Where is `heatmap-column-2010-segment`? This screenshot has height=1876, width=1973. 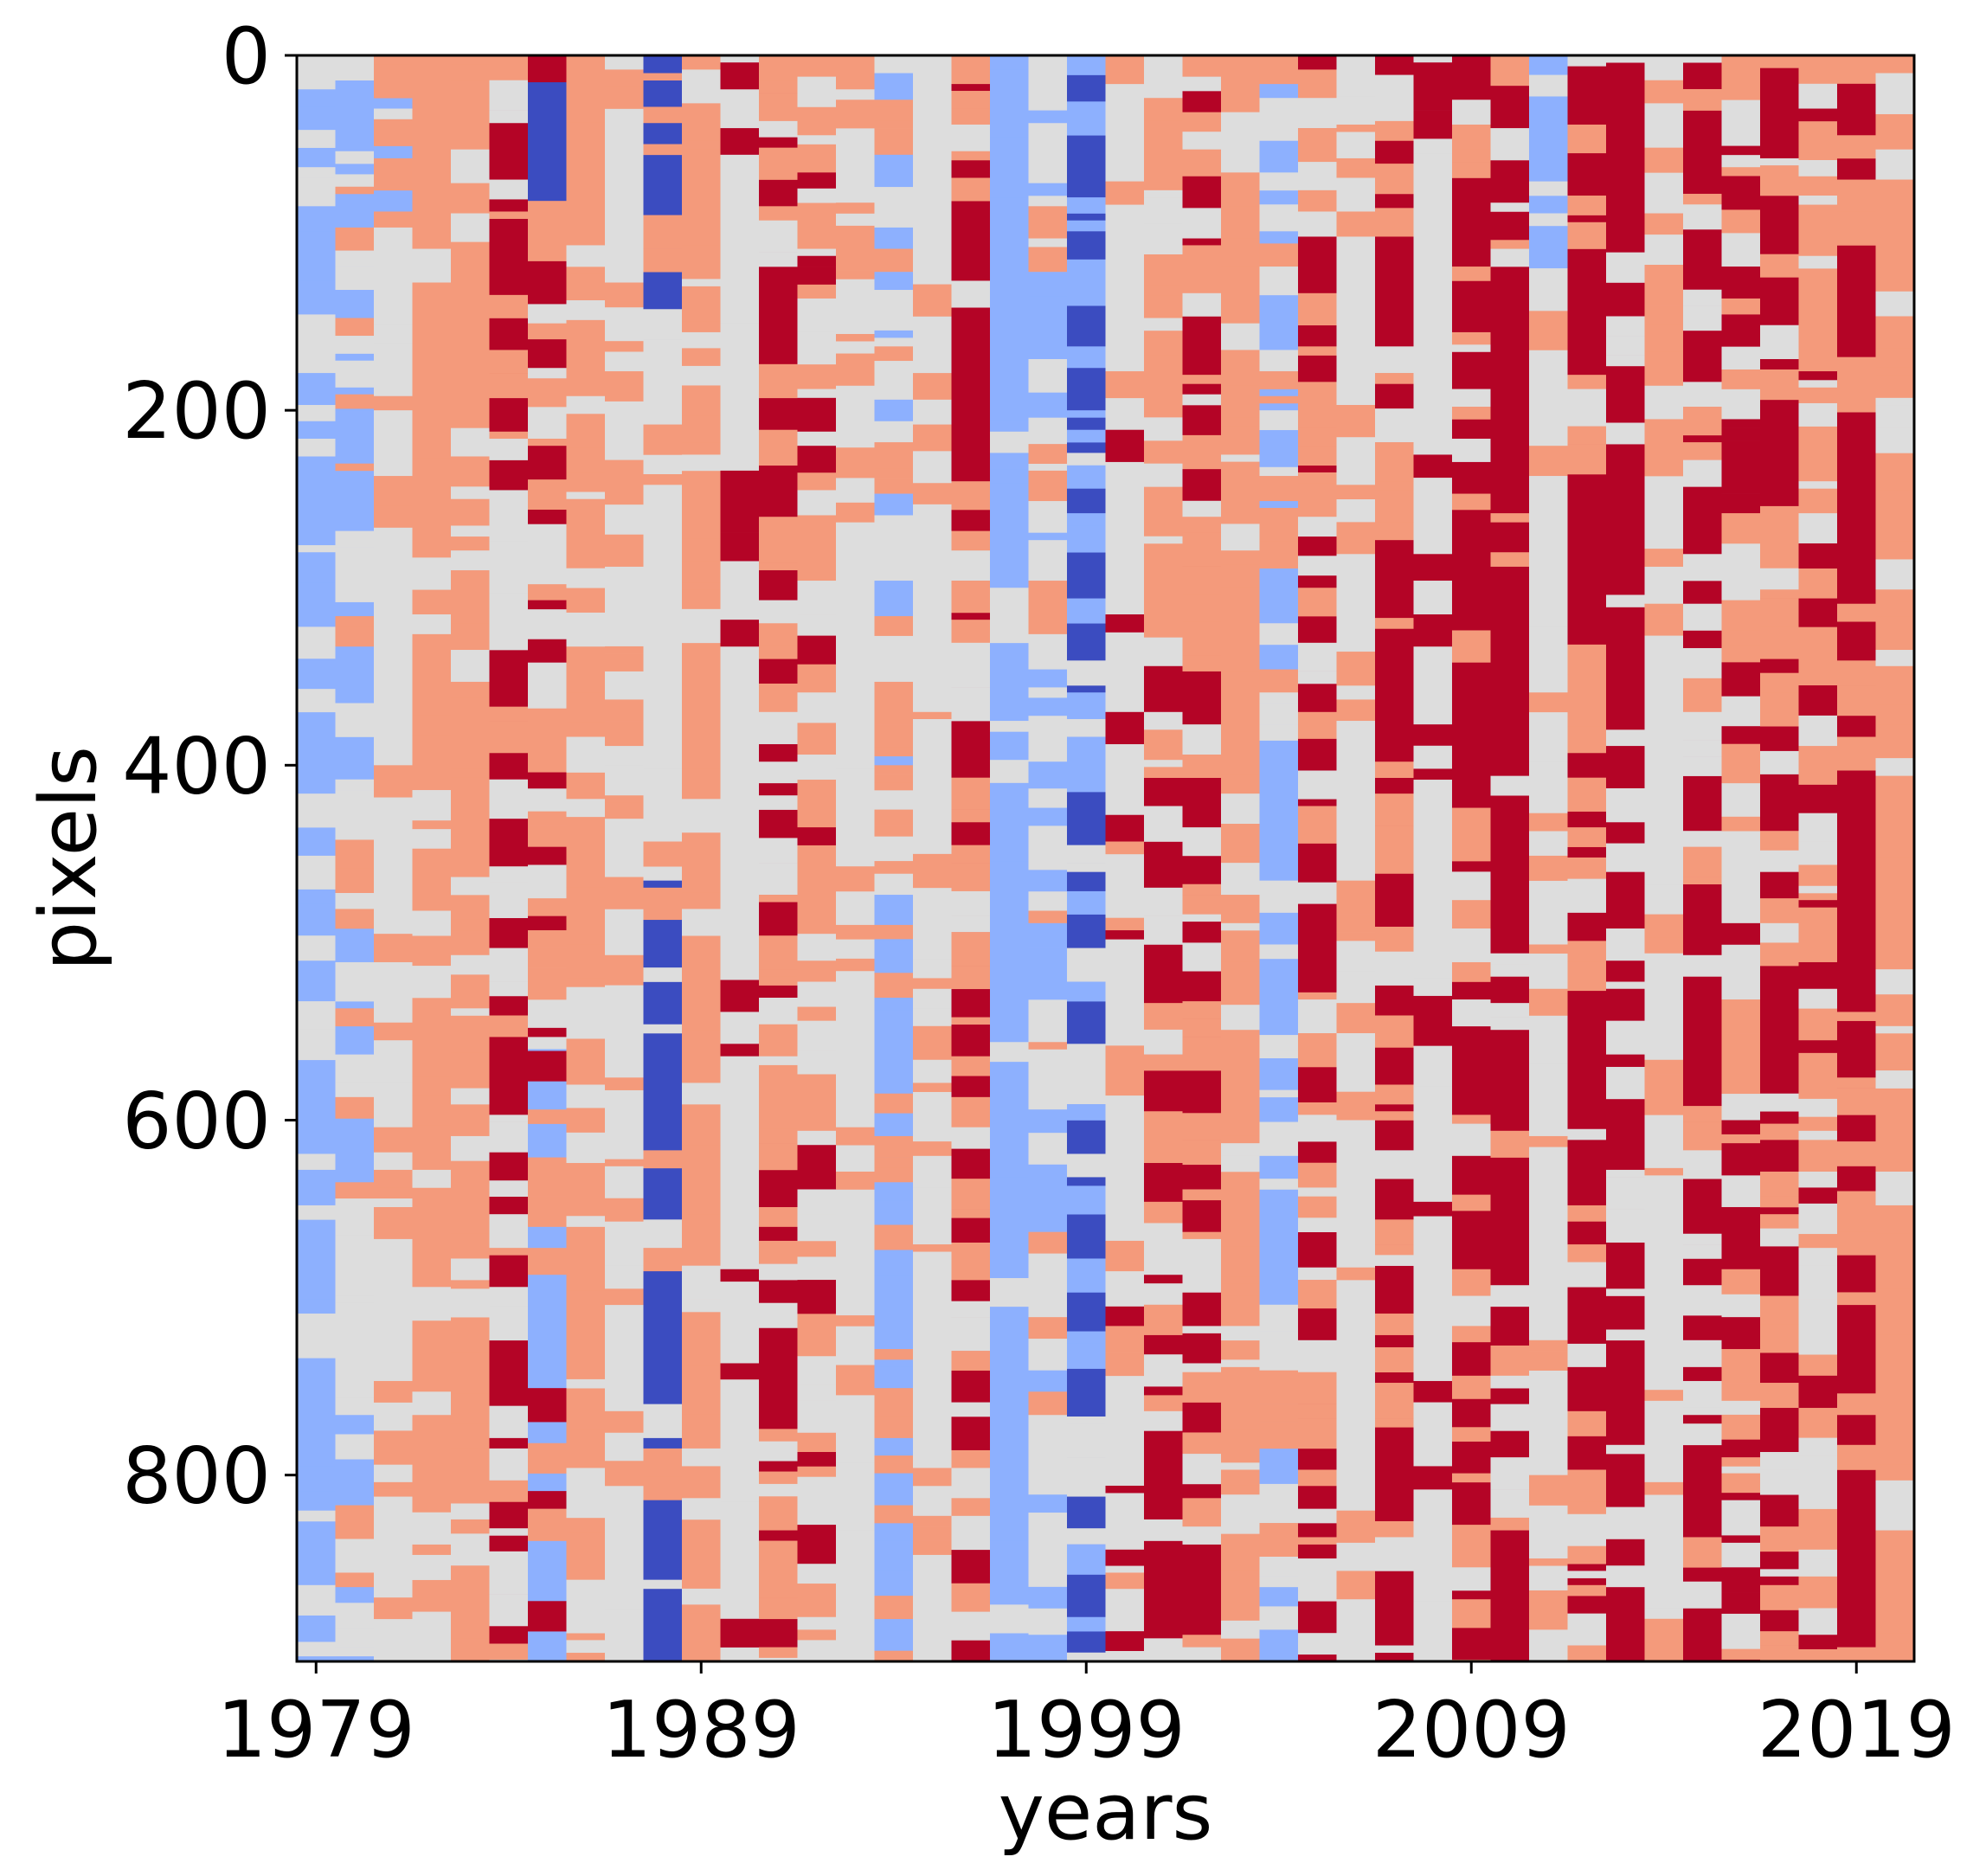
heatmap-column-2010-segment is located at coordinates (1510, 859).